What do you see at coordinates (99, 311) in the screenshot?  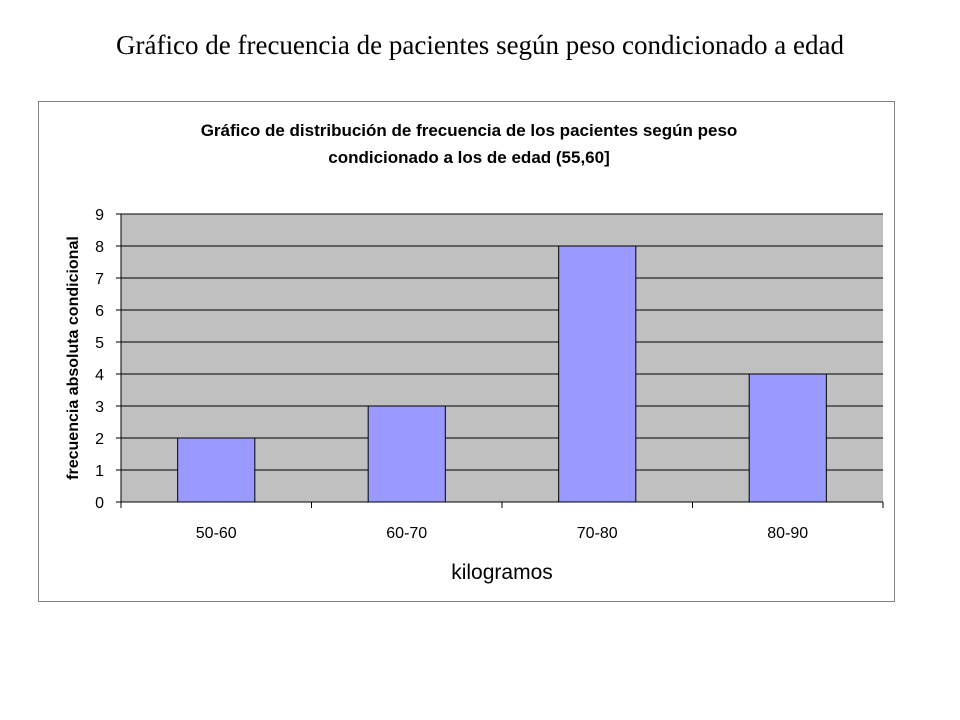 I see `y-tick-label: 6` at bounding box center [99, 311].